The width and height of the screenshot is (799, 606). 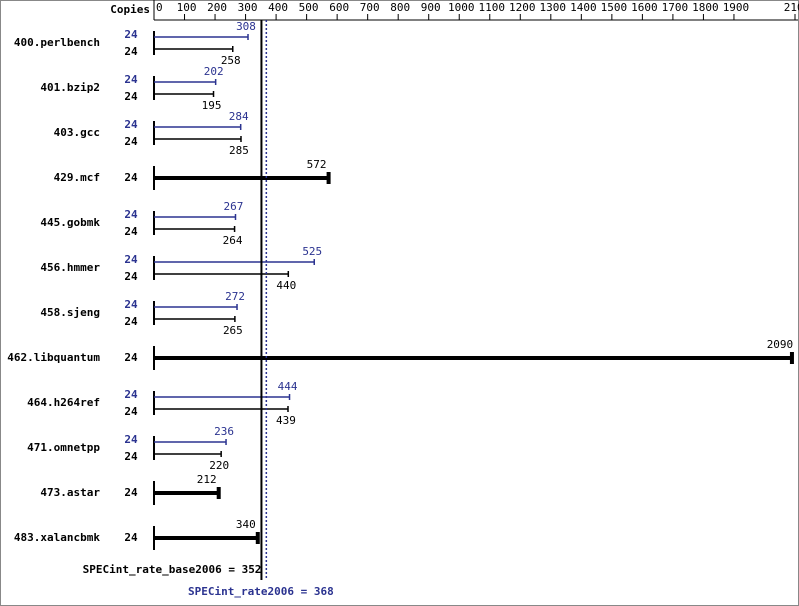 I want to click on benchmark-name: 483.xalancbmk, so click(x=57, y=537).